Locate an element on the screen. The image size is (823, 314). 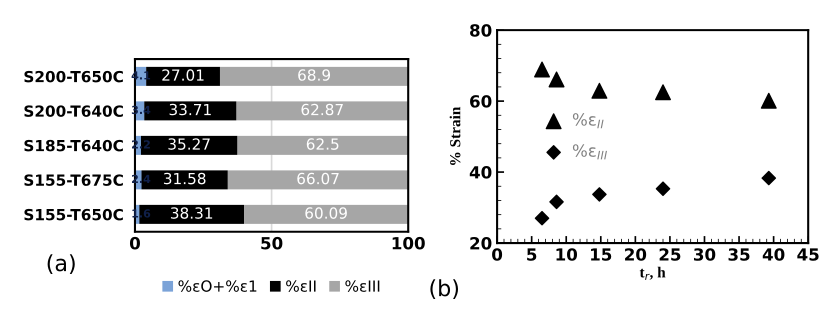
x-tick-label: 50 is located at coordinates (271, 243).